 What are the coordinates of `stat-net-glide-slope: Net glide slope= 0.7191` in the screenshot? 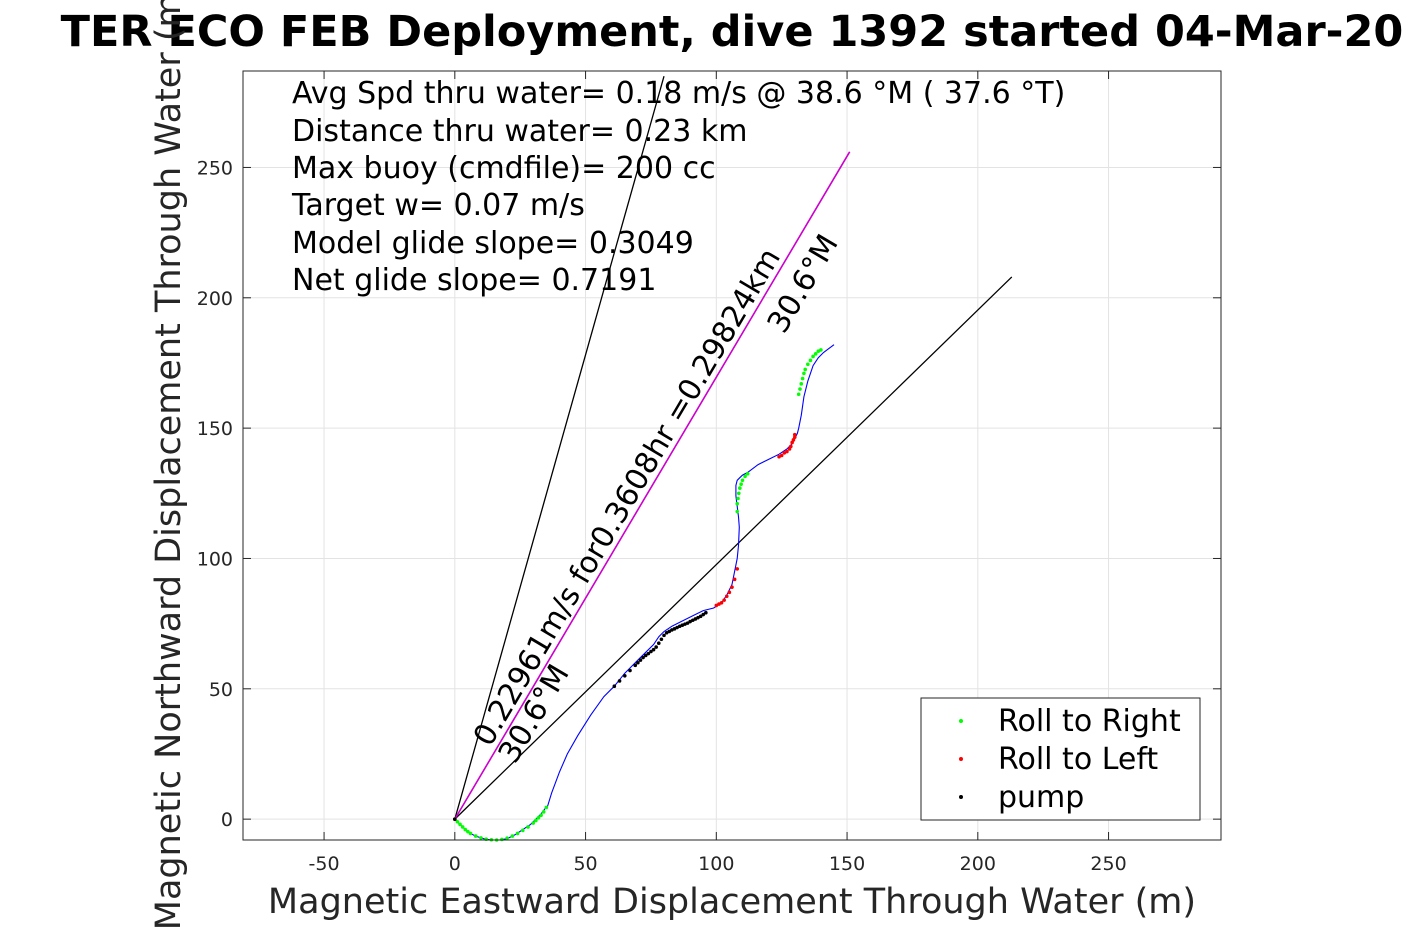 It's located at (474, 280).